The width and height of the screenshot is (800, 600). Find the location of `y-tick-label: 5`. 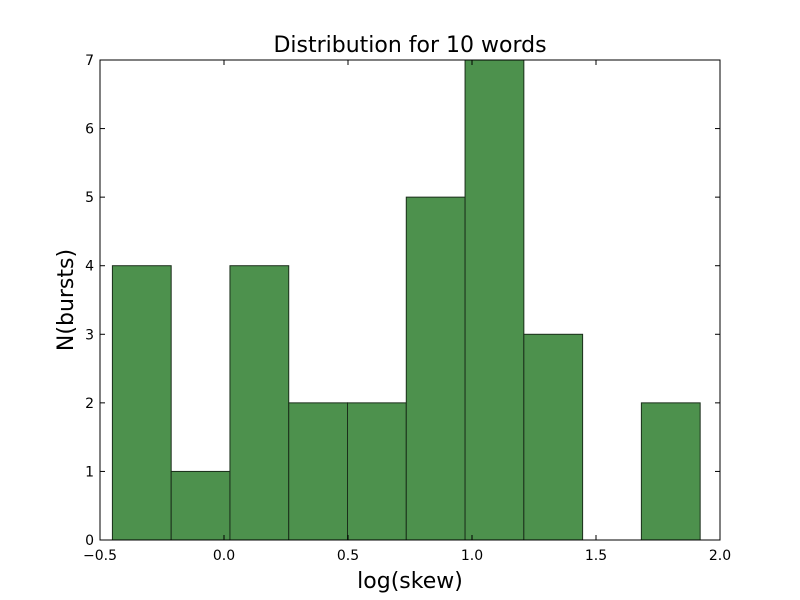

y-tick-label: 5 is located at coordinates (89, 198).